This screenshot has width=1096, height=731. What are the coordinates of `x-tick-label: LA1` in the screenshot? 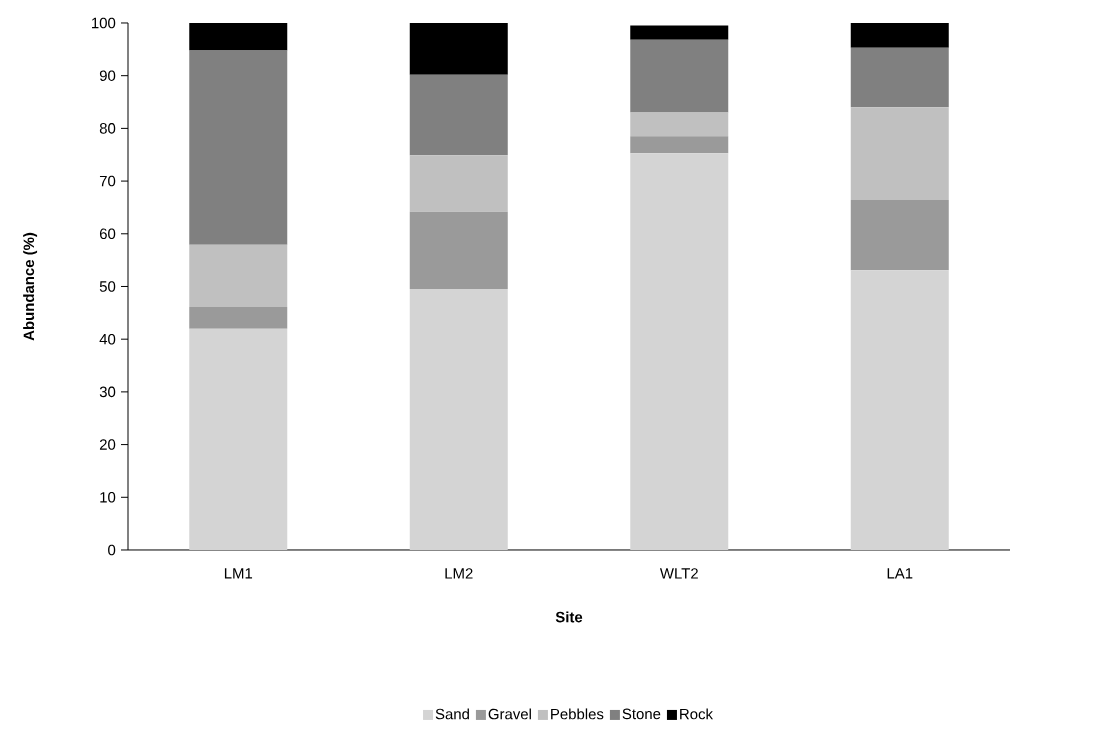 It's located at (900, 573).